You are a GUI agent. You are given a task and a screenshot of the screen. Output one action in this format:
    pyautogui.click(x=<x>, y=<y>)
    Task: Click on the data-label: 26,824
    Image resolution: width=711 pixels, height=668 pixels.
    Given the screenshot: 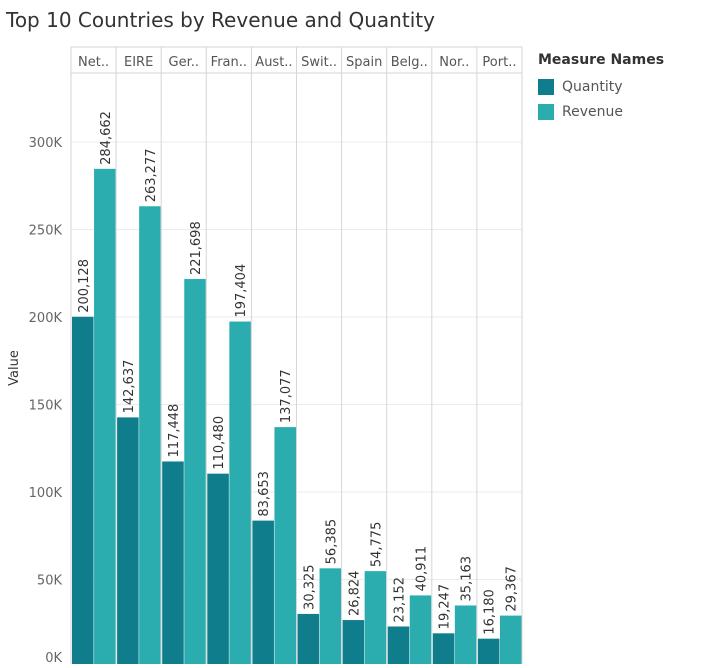 What is the action you would take?
    pyautogui.click(x=354, y=594)
    